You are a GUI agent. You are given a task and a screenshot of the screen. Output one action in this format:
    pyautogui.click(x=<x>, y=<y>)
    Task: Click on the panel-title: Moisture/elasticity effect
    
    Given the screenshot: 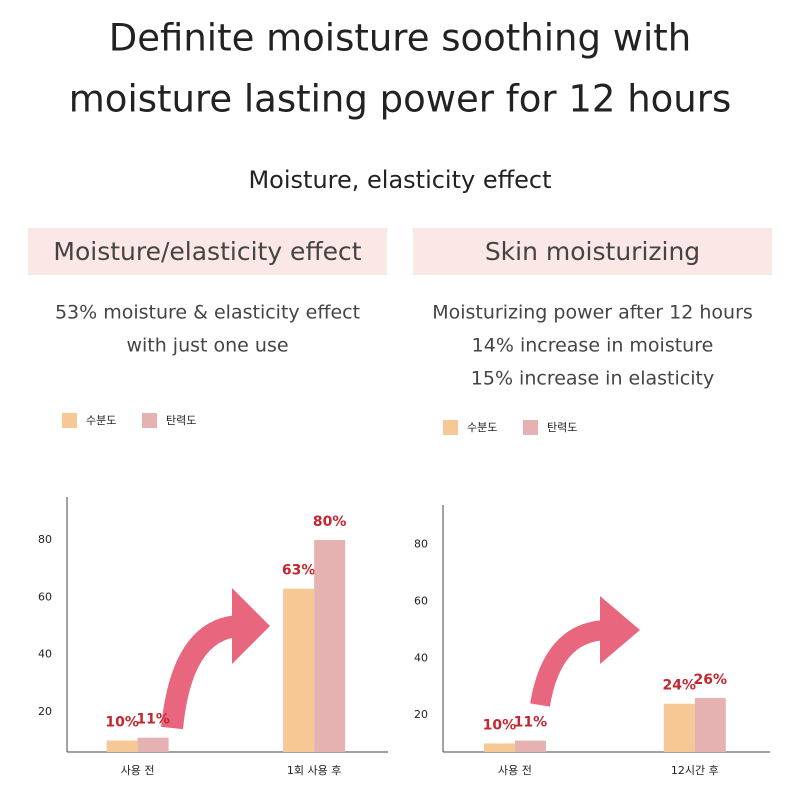 What is the action you would take?
    pyautogui.click(x=207, y=251)
    